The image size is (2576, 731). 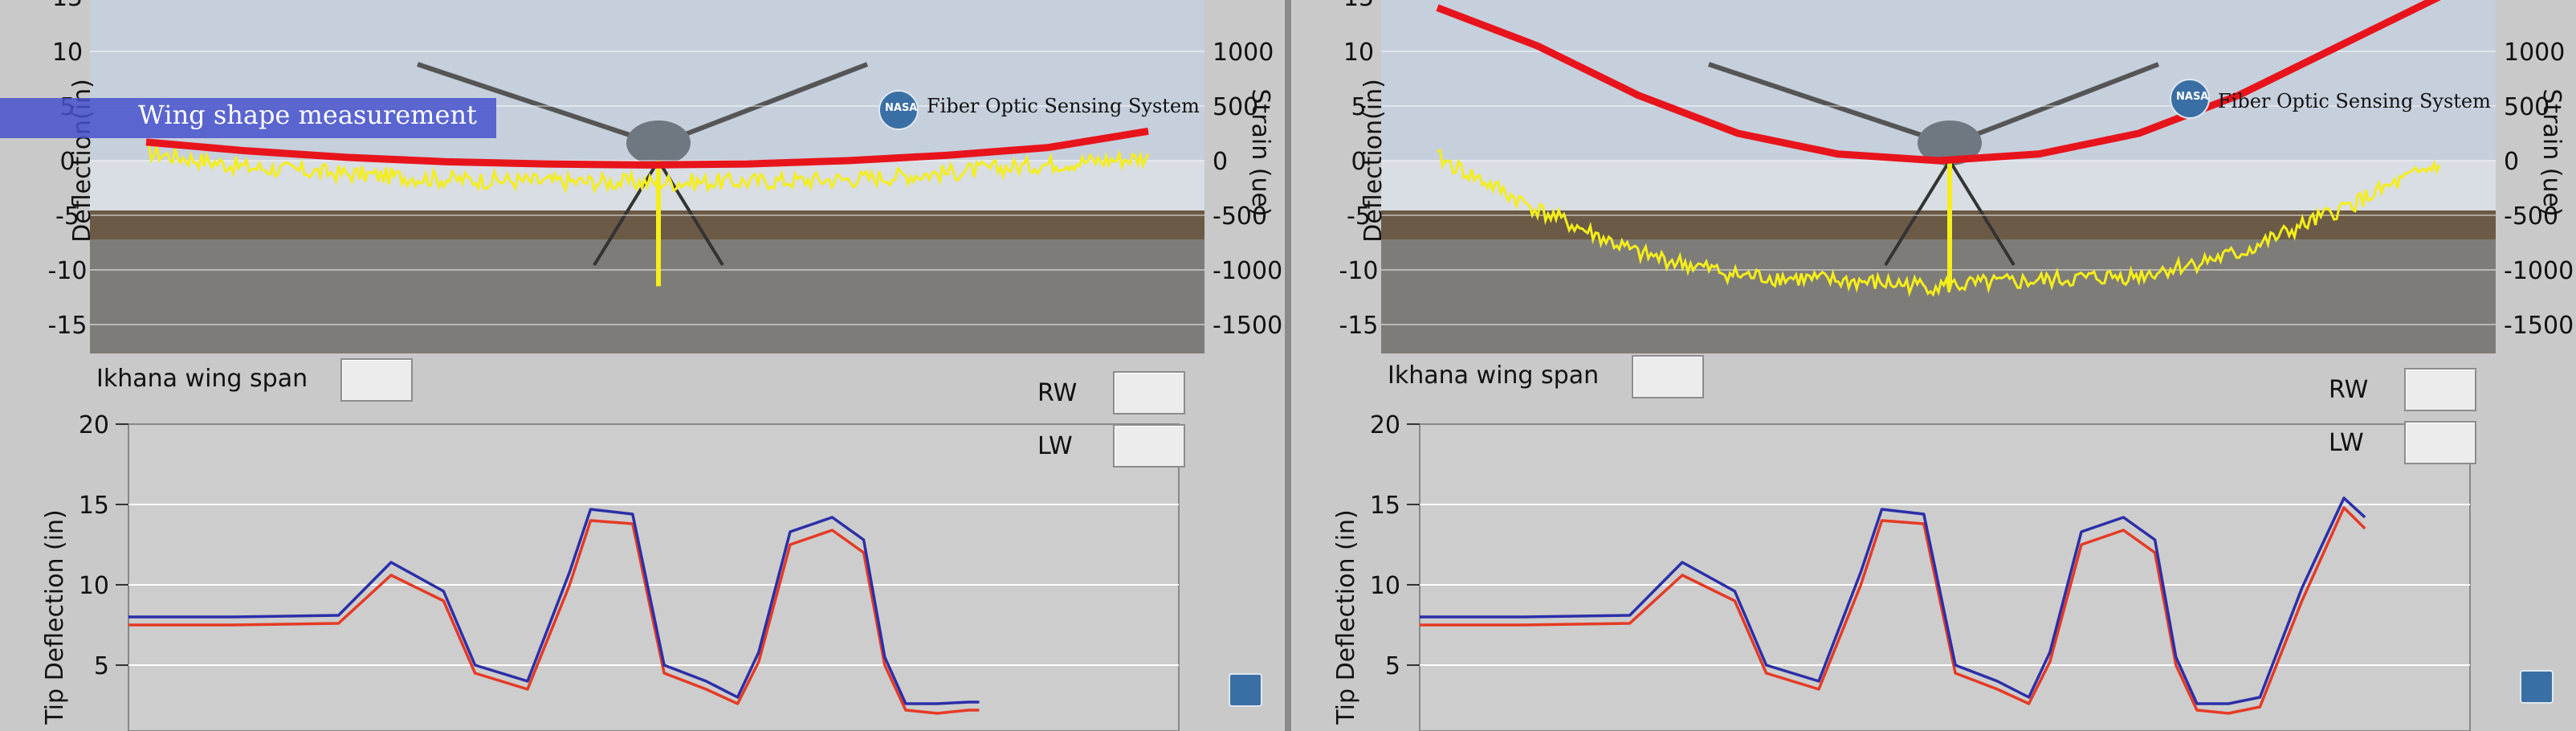 I want to click on landing-gear-right, so click(x=1982, y=213).